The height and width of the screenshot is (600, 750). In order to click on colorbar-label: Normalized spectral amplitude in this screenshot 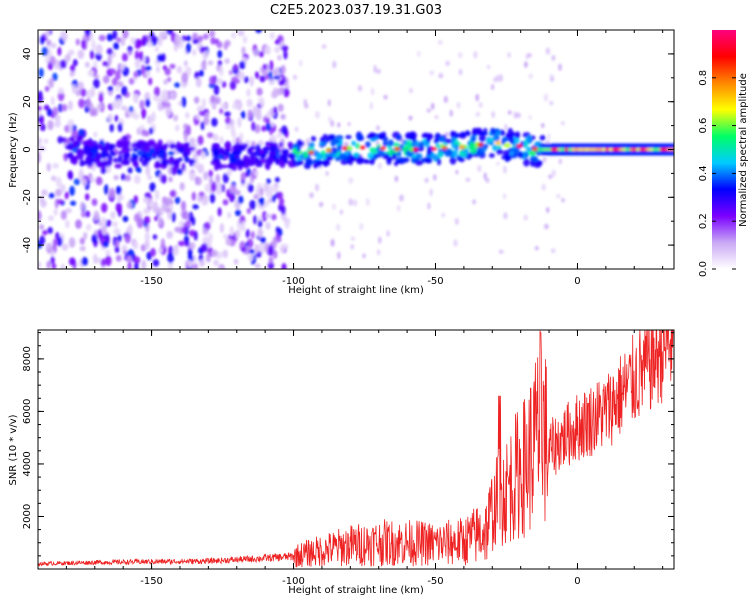, I will do `click(743, 150)`.